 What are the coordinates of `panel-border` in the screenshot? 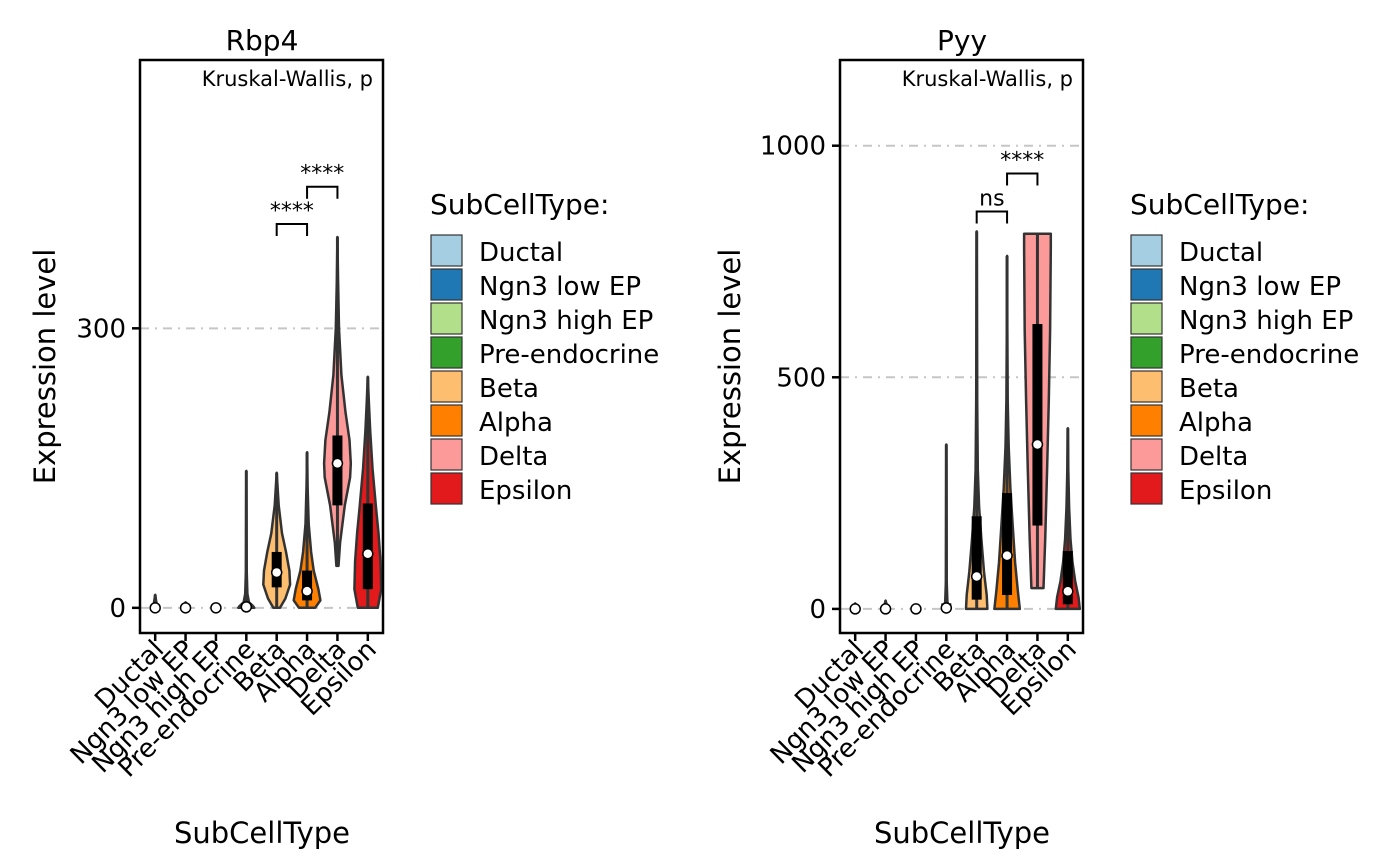 It's located at (261, 346).